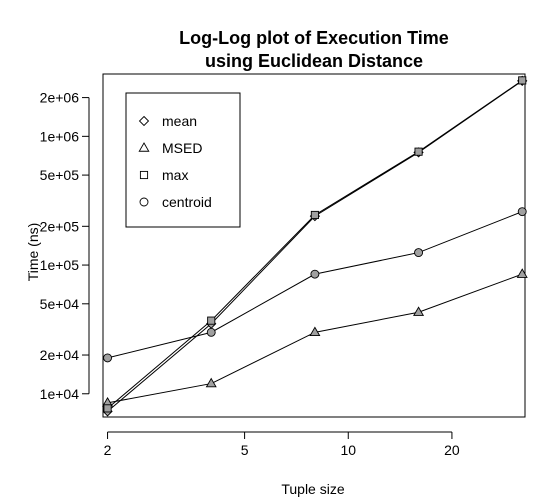 The image size is (550, 500). I want to click on y-tick-label: 2e+05, so click(60, 226).